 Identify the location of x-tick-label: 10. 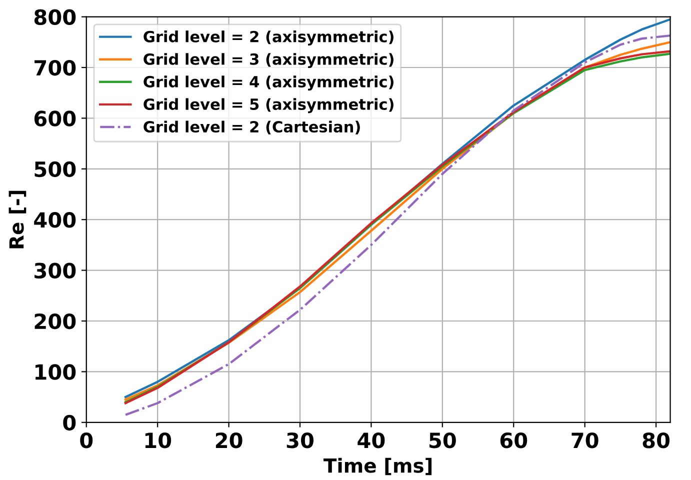
(158, 440).